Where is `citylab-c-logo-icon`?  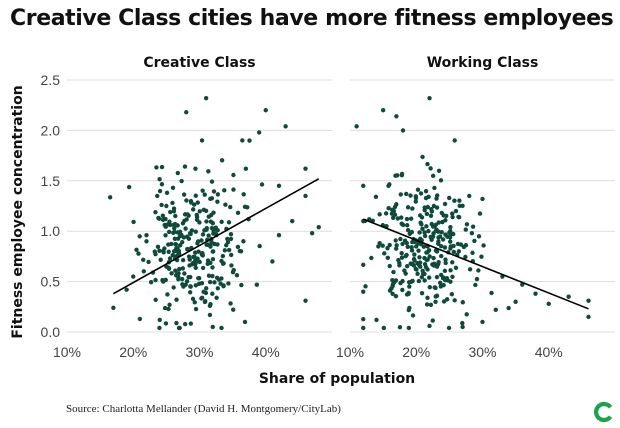
citylab-c-logo-icon is located at coordinates (603, 412).